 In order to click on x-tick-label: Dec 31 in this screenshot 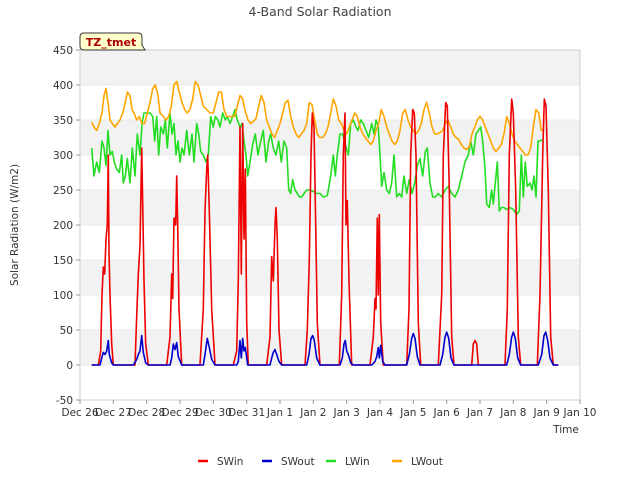, I will do `click(246, 413)`.